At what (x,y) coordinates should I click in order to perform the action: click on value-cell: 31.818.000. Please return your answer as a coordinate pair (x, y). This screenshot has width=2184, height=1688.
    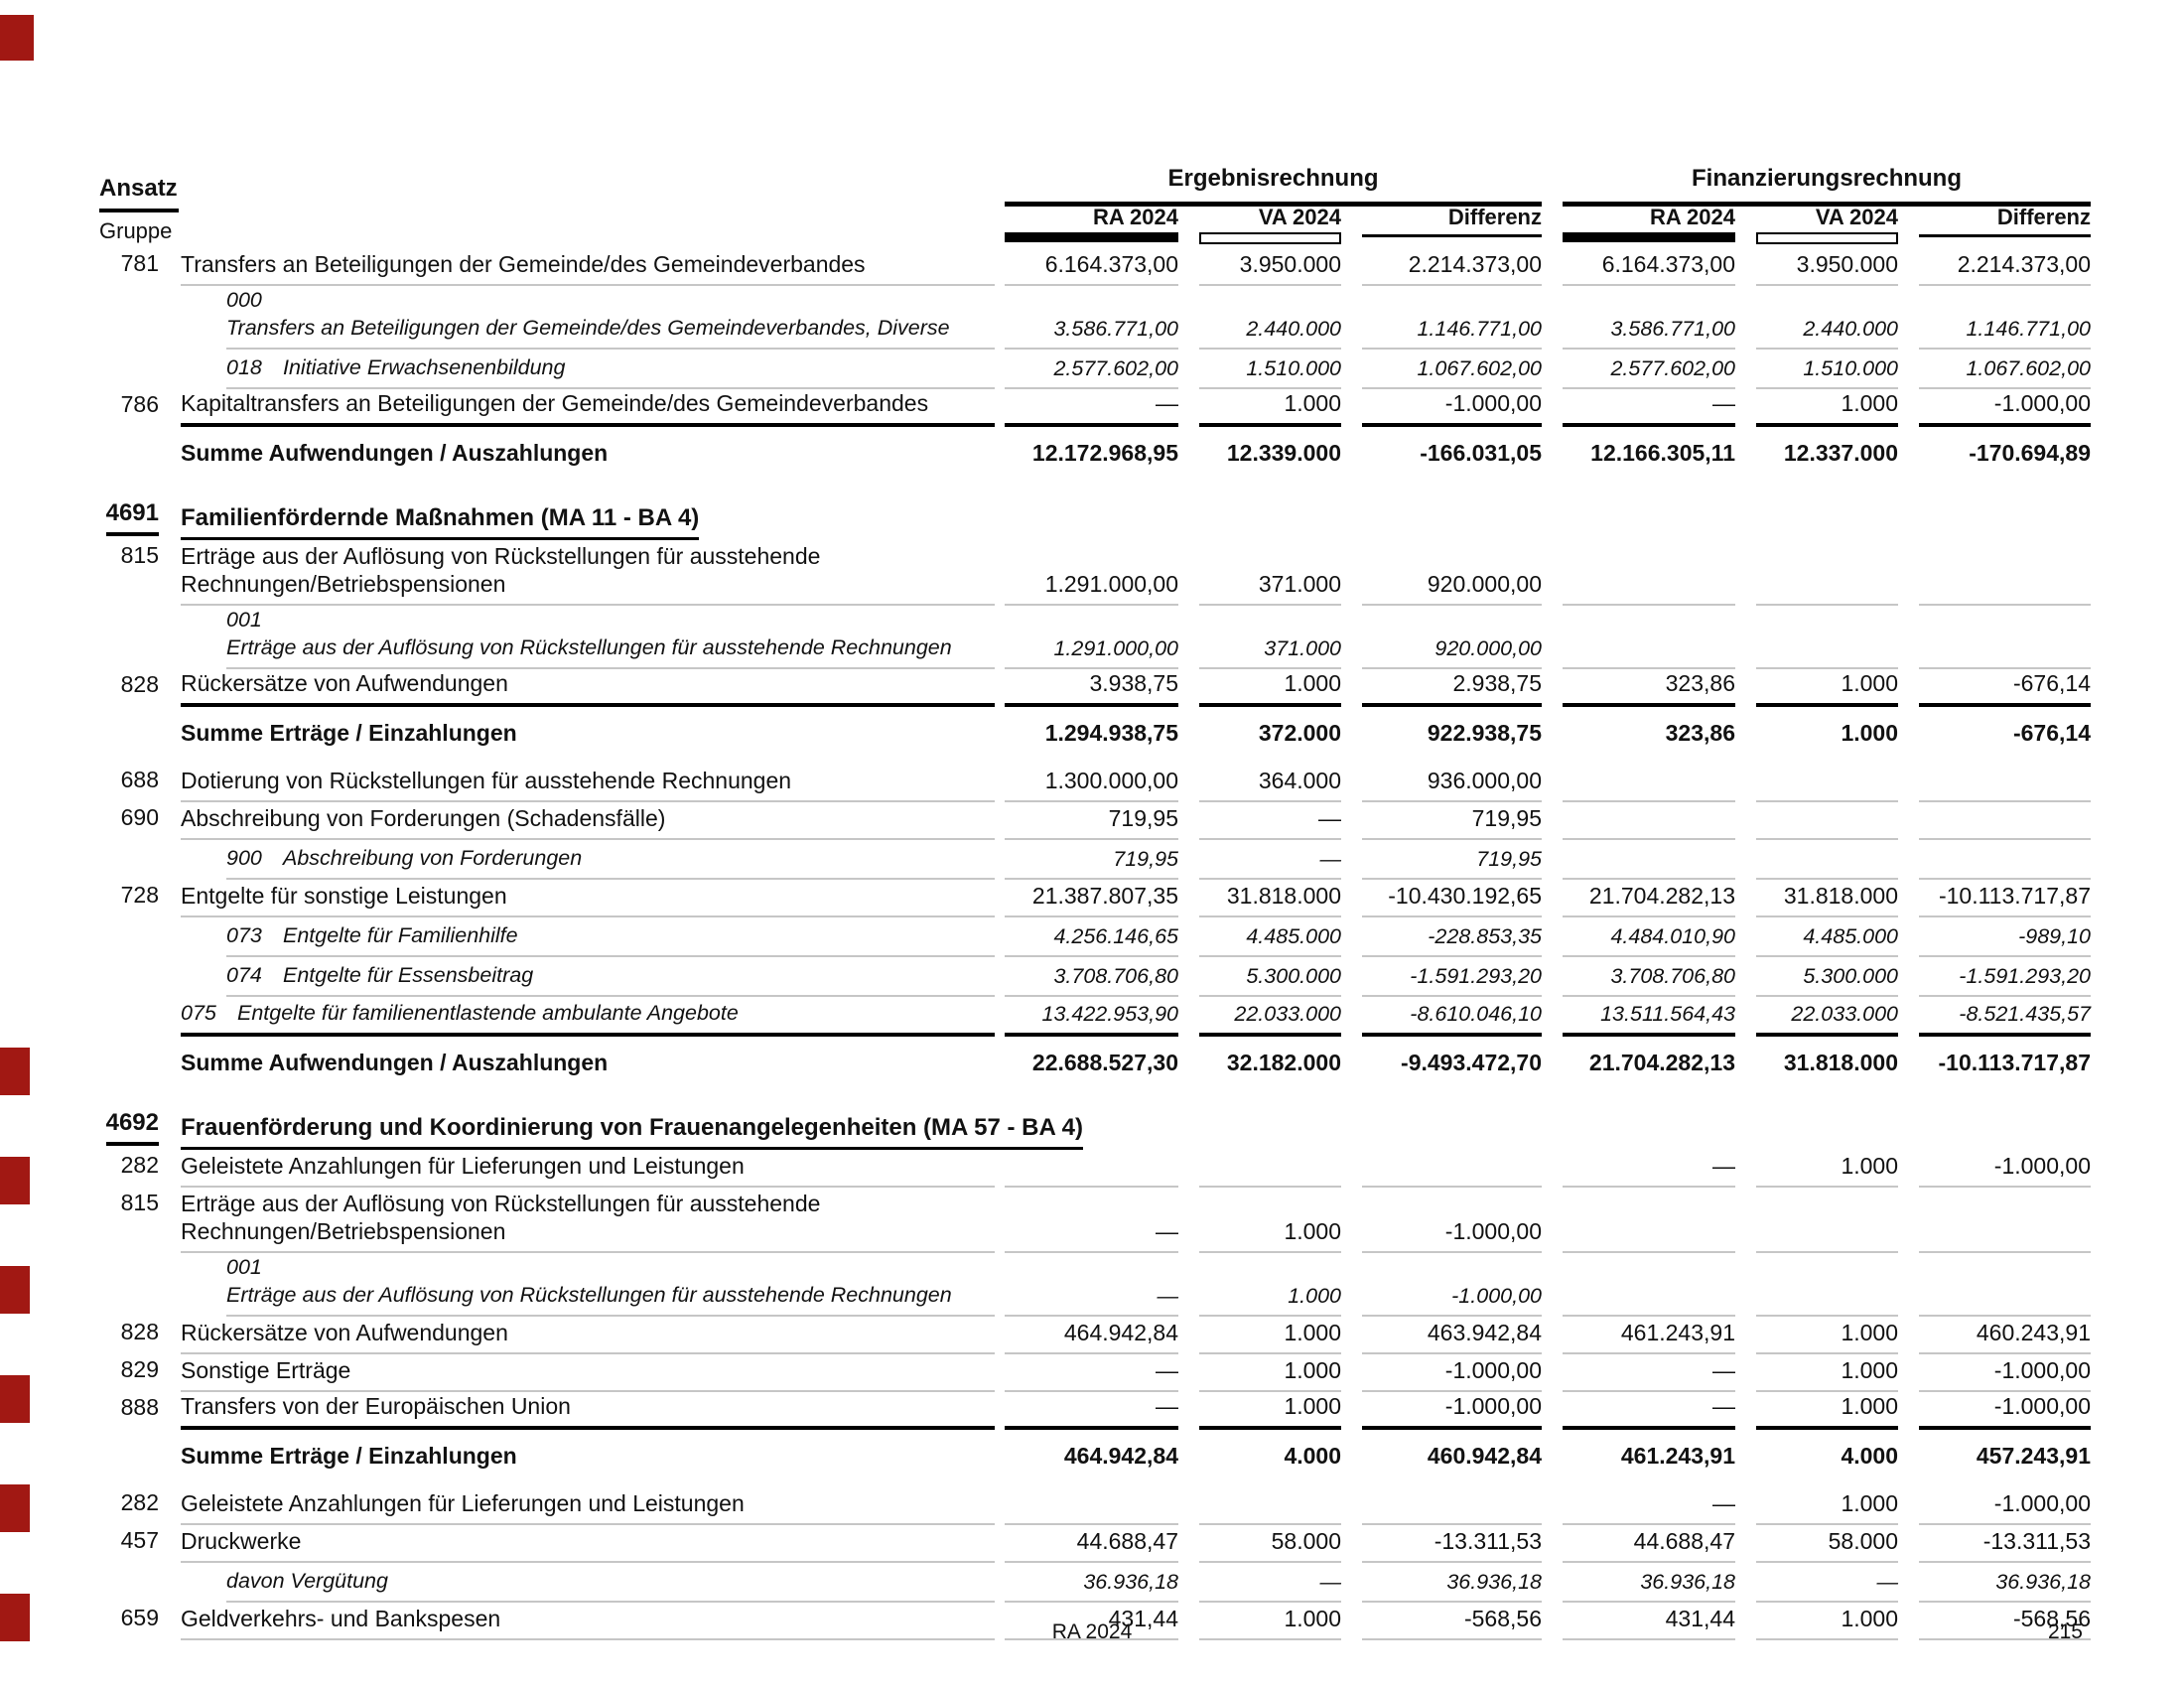
    Looking at the image, I should click on (1827, 898).